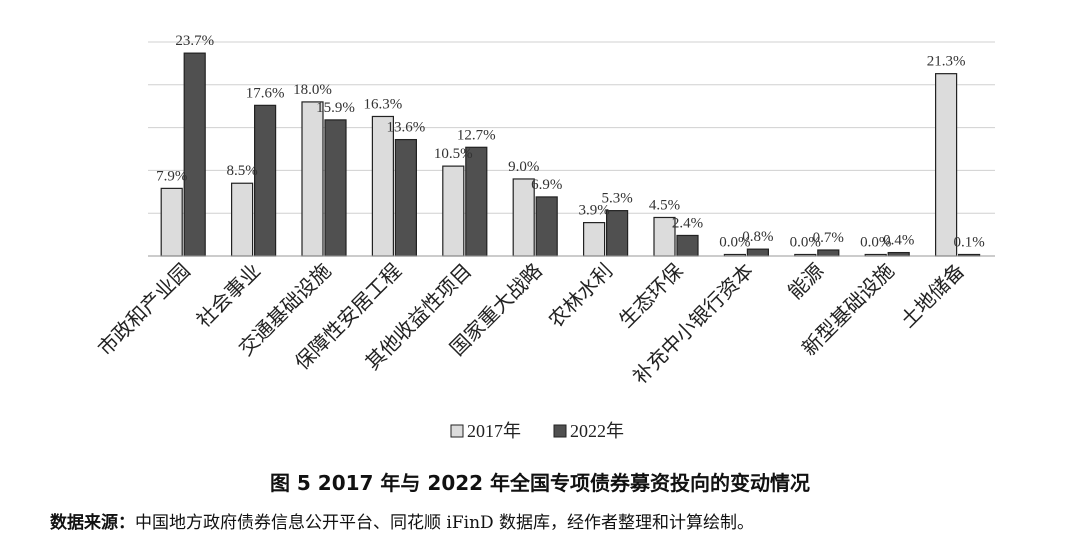 The height and width of the screenshot is (557, 1080). Describe the element at coordinates (540, 483) in the screenshot. I see `figure-title: 图 5 2017 年与 2022 年全国专项债券募资投向的变动情况` at that location.